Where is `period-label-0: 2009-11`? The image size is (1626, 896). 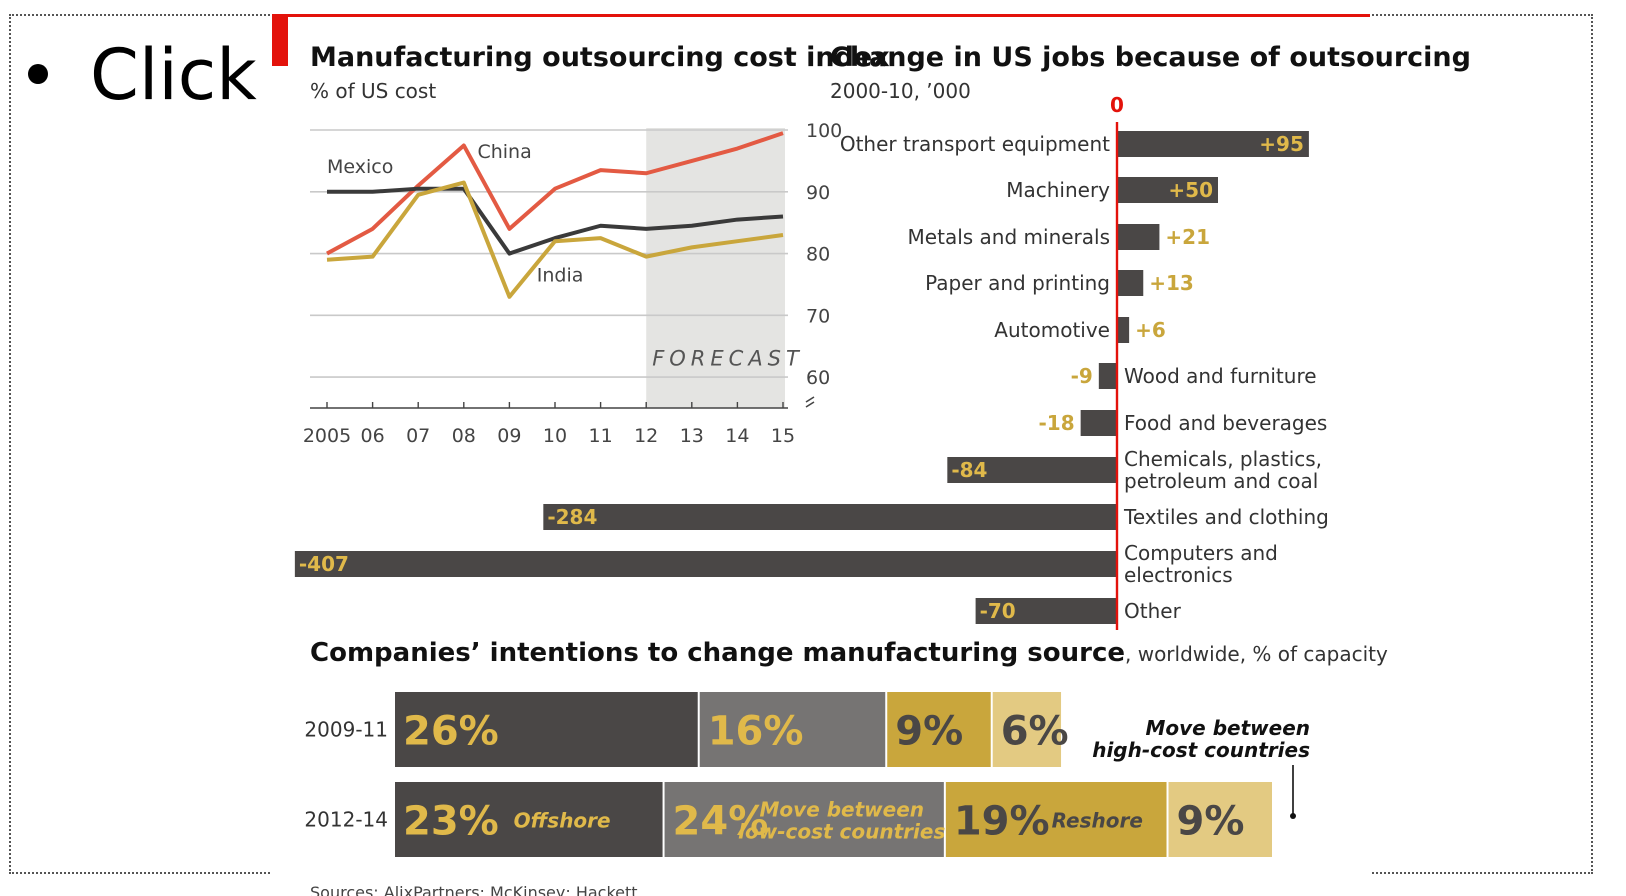 period-label-0: 2009-11 is located at coordinates (346, 730).